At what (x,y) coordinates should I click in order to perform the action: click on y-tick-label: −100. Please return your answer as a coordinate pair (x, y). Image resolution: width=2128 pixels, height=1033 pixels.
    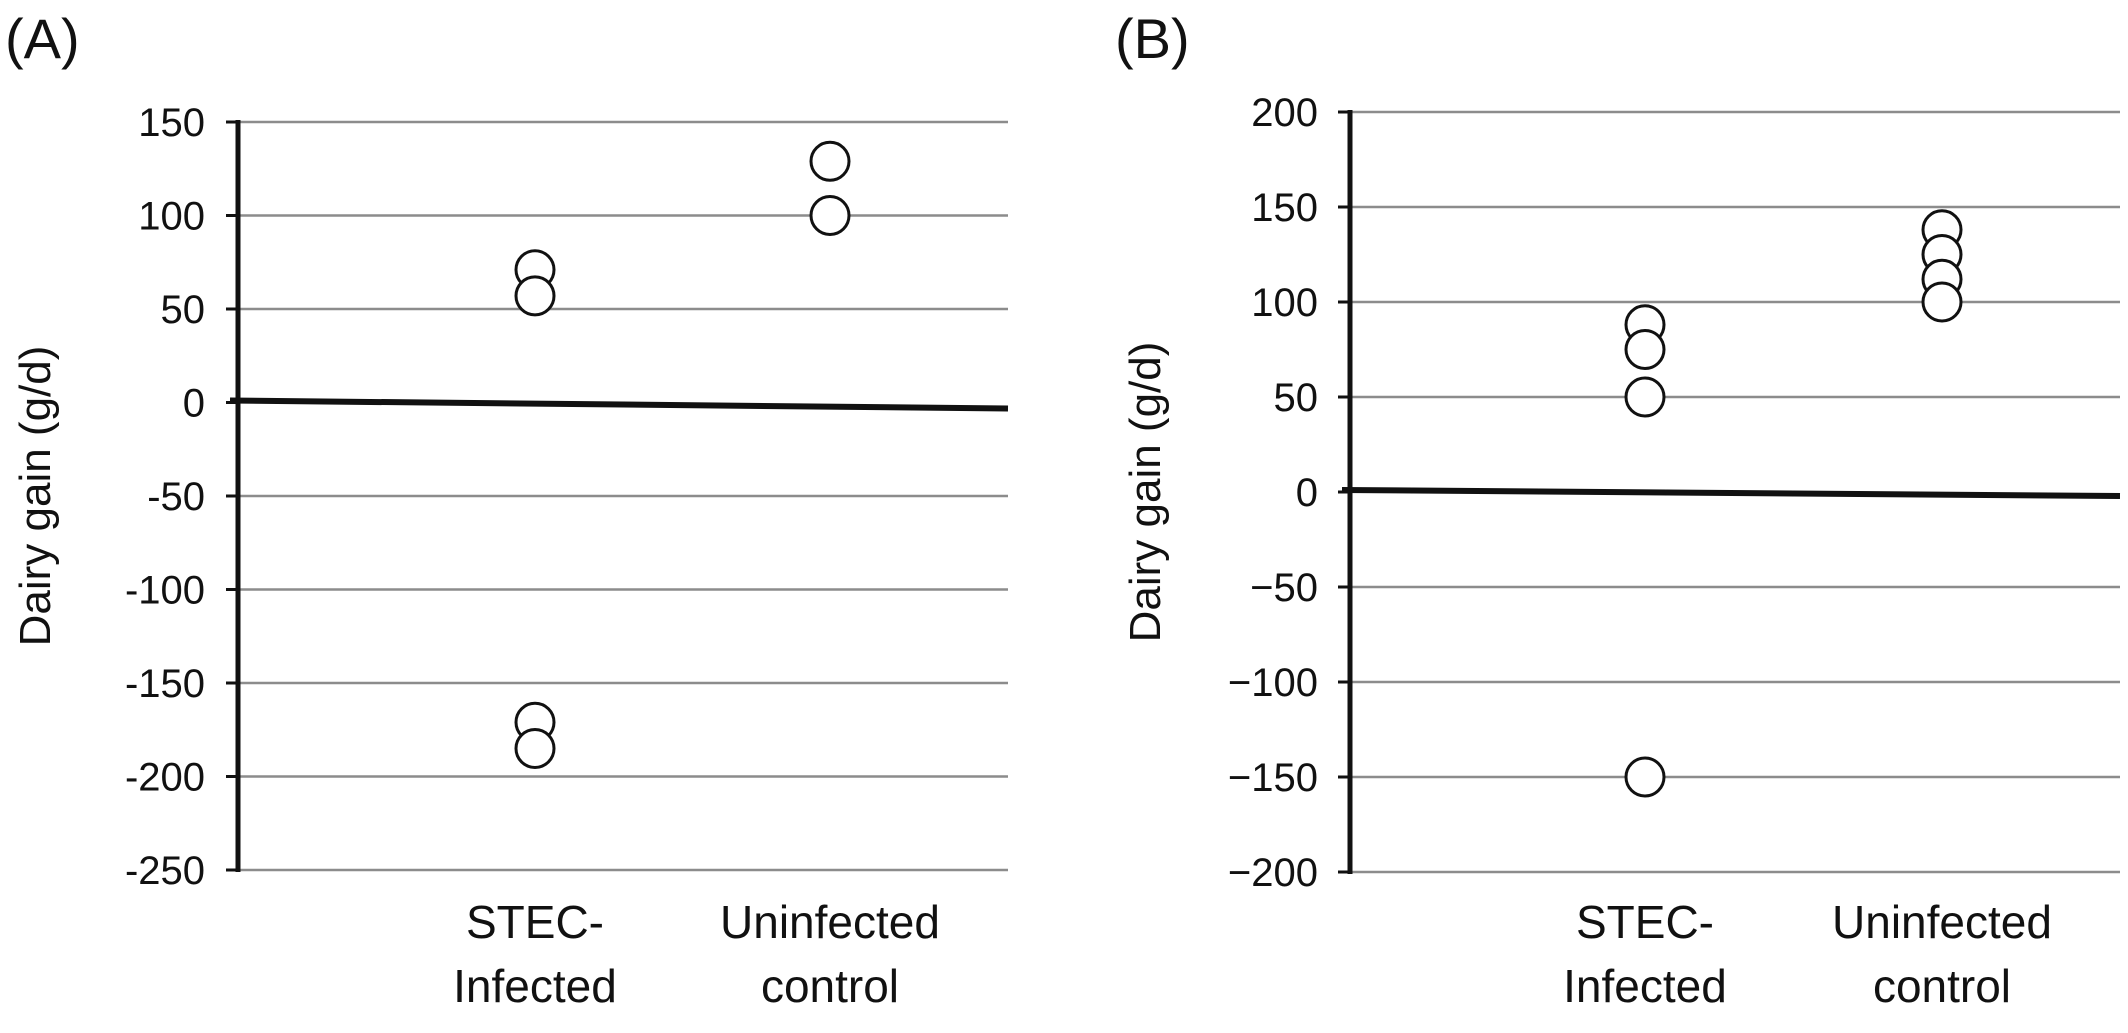
    Looking at the image, I should click on (1273, 683).